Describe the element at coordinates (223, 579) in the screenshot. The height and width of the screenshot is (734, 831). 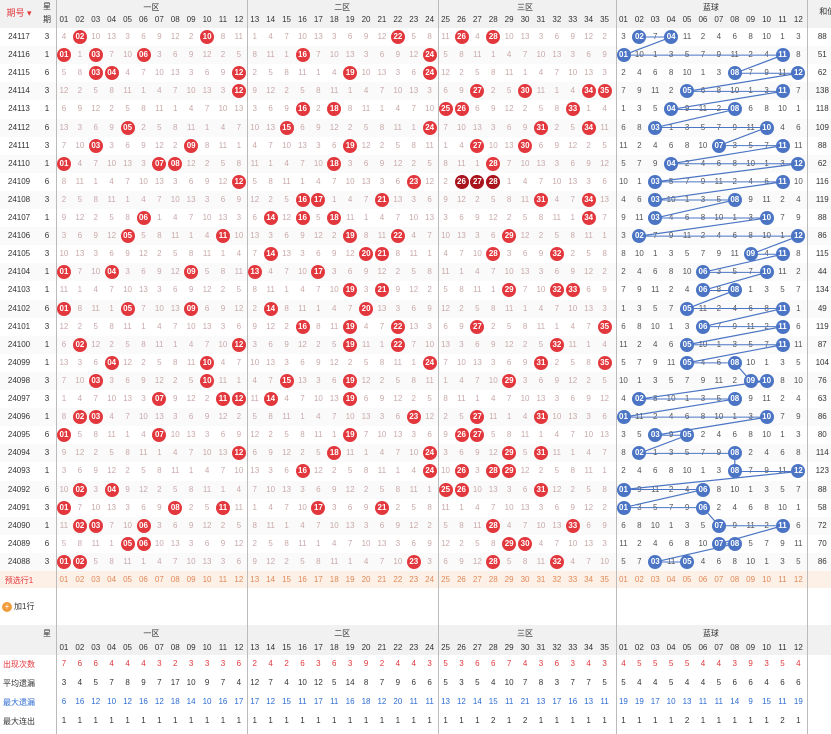
I see `predict-red-cell: 11` at that location.